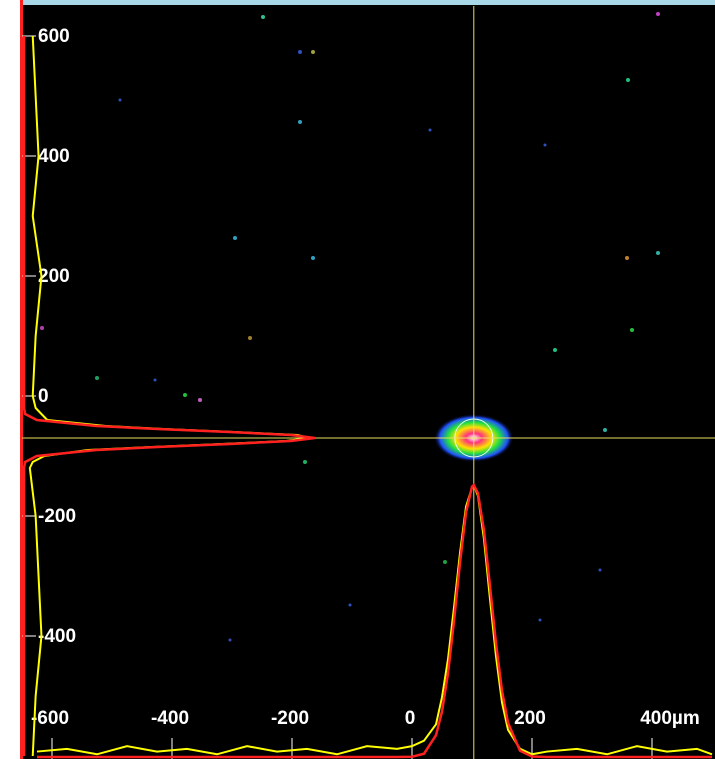 This screenshot has height=759, width=715. What do you see at coordinates (170, 718) in the screenshot?
I see `x-tick-label: -400` at bounding box center [170, 718].